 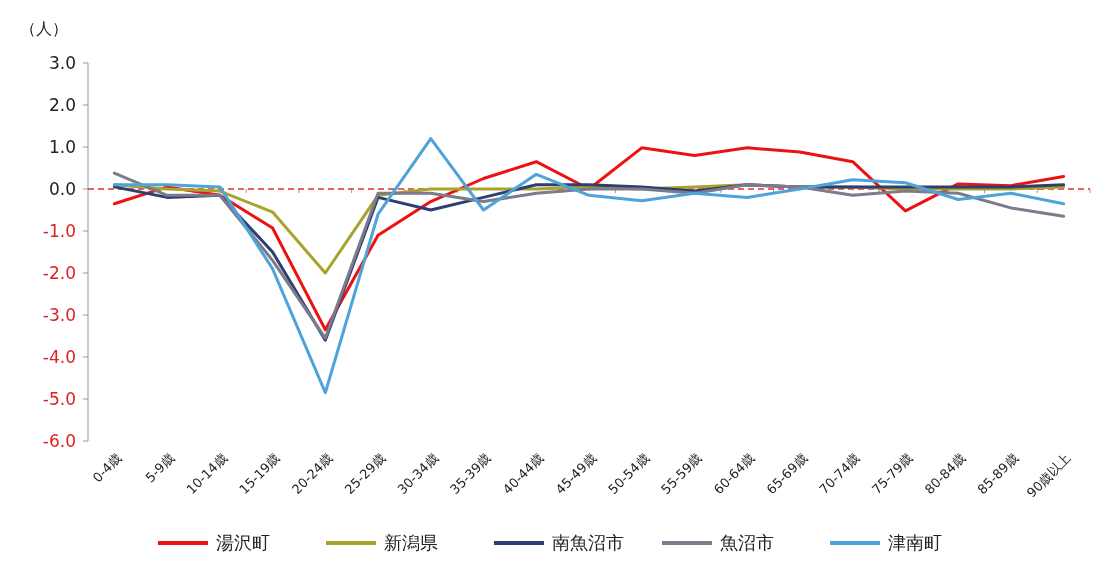 I want to click on y-tick-label: -1.0, so click(x=59, y=231).